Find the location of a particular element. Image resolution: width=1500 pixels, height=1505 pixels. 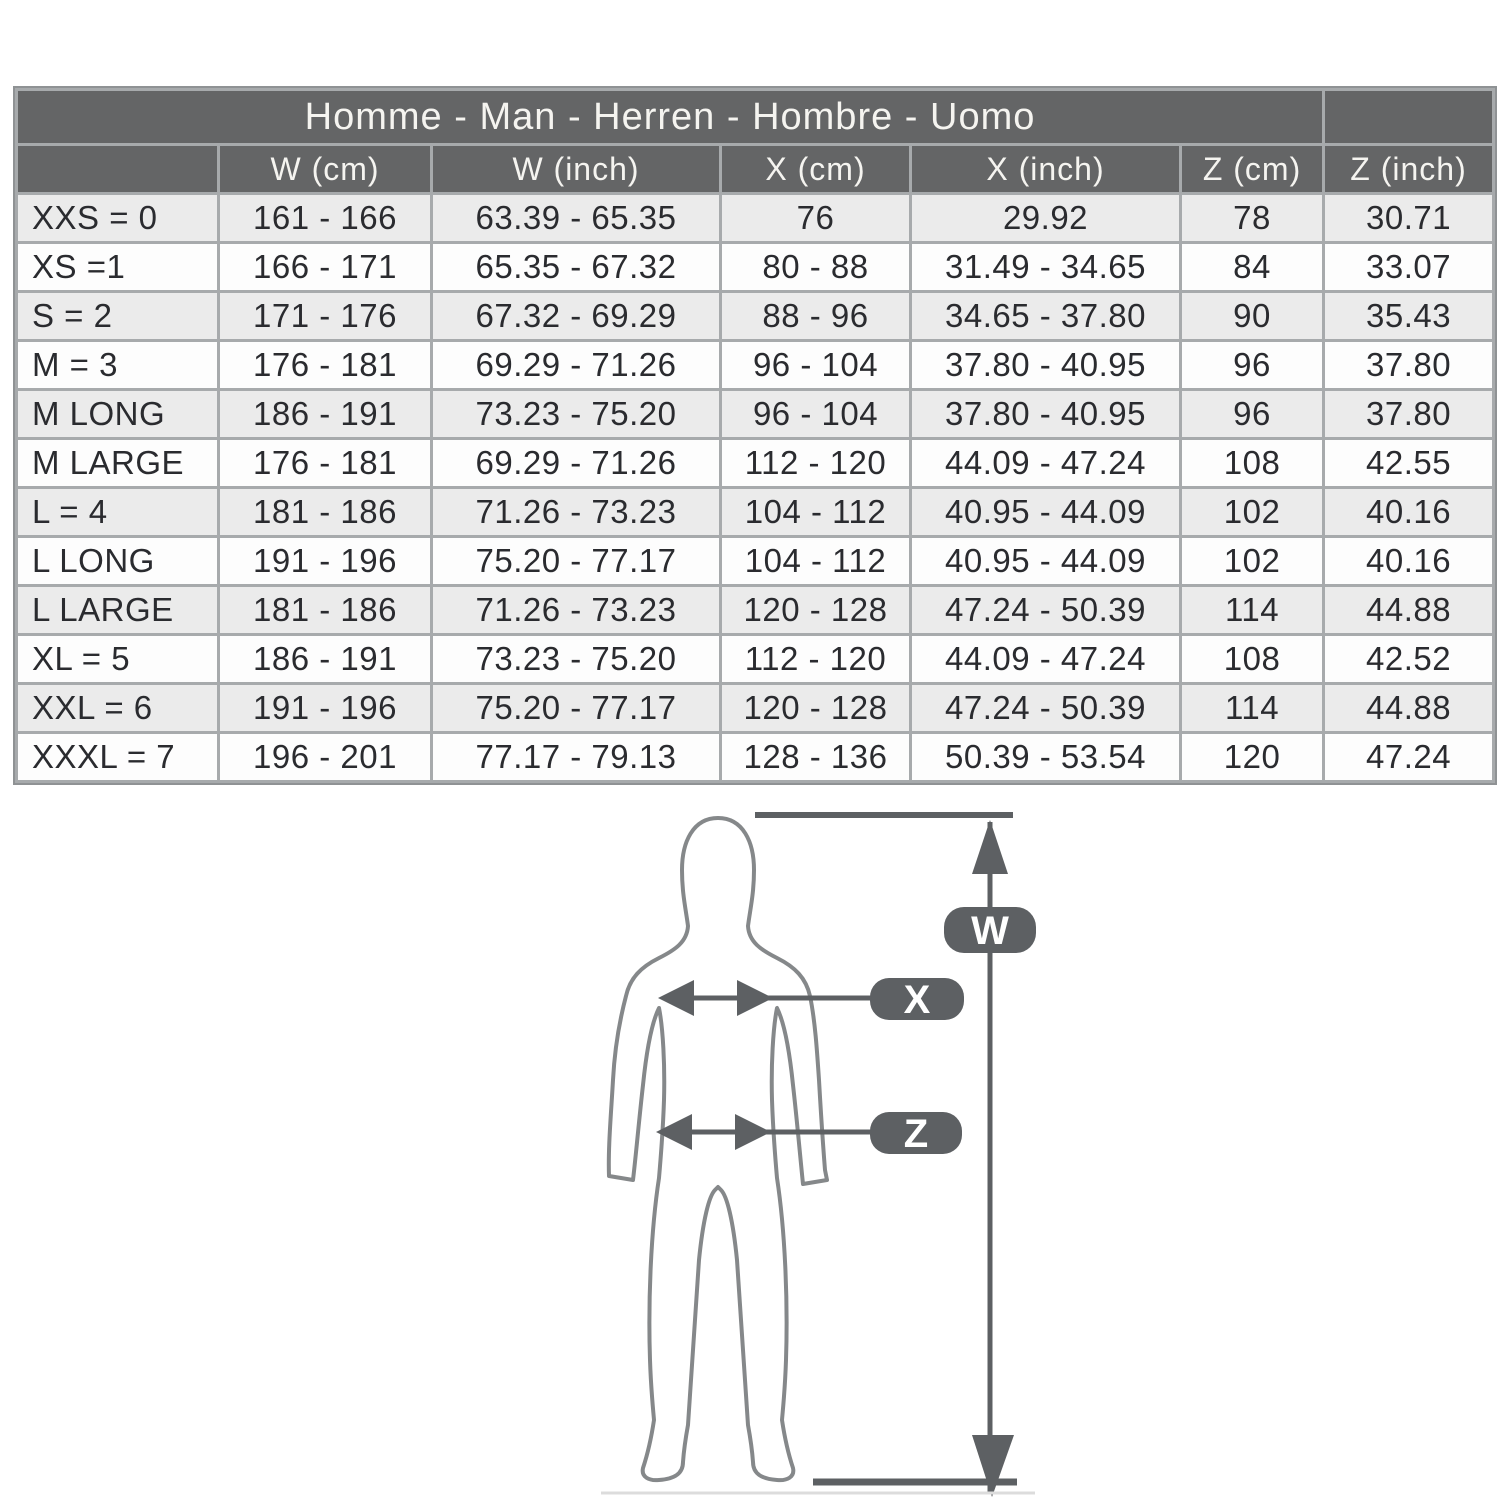

size-label: L = 4 is located at coordinates (117, 512).